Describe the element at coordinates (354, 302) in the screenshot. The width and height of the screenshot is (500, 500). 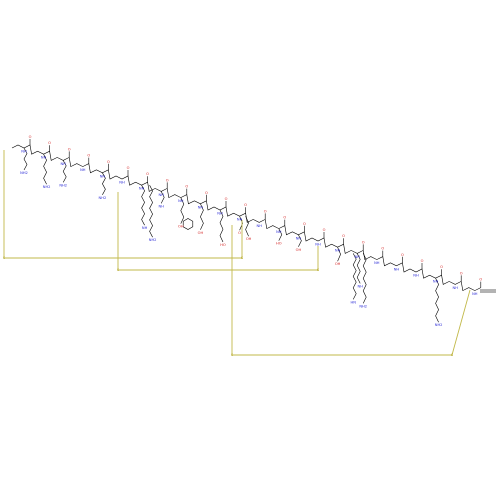
I see `side-chain-label: HN` at that location.